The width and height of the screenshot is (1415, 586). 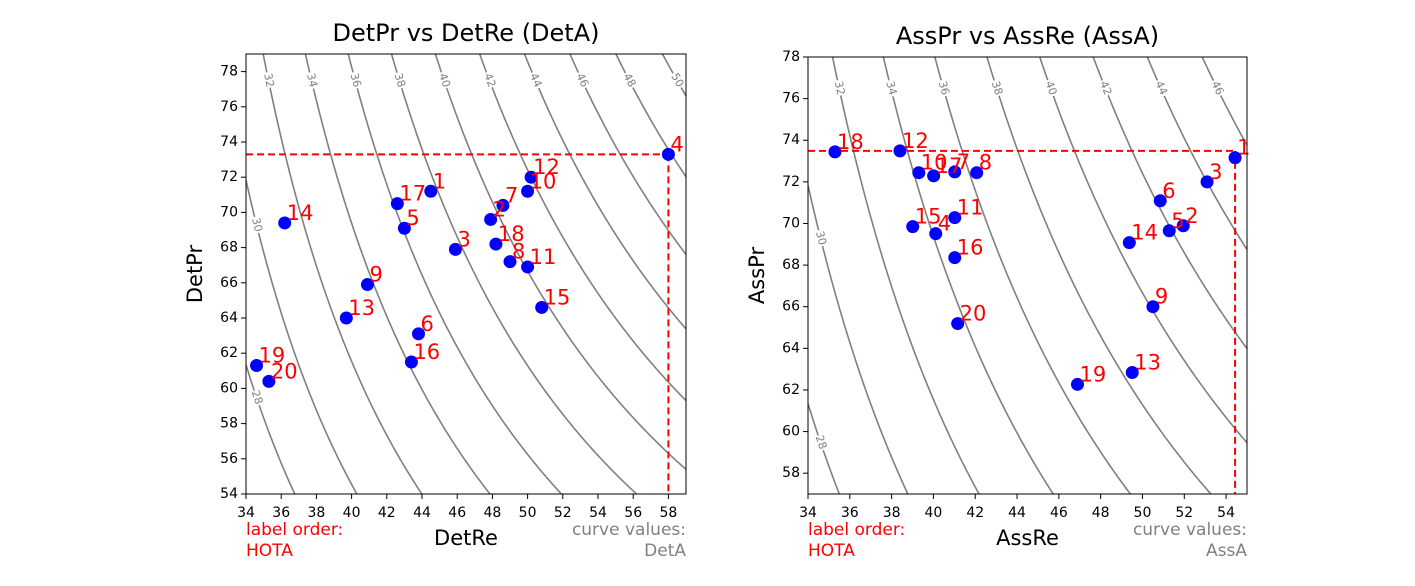 What do you see at coordinates (466, 33) in the screenshot?
I see `chart-title: DetPr vs DetRe (DetA)` at bounding box center [466, 33].